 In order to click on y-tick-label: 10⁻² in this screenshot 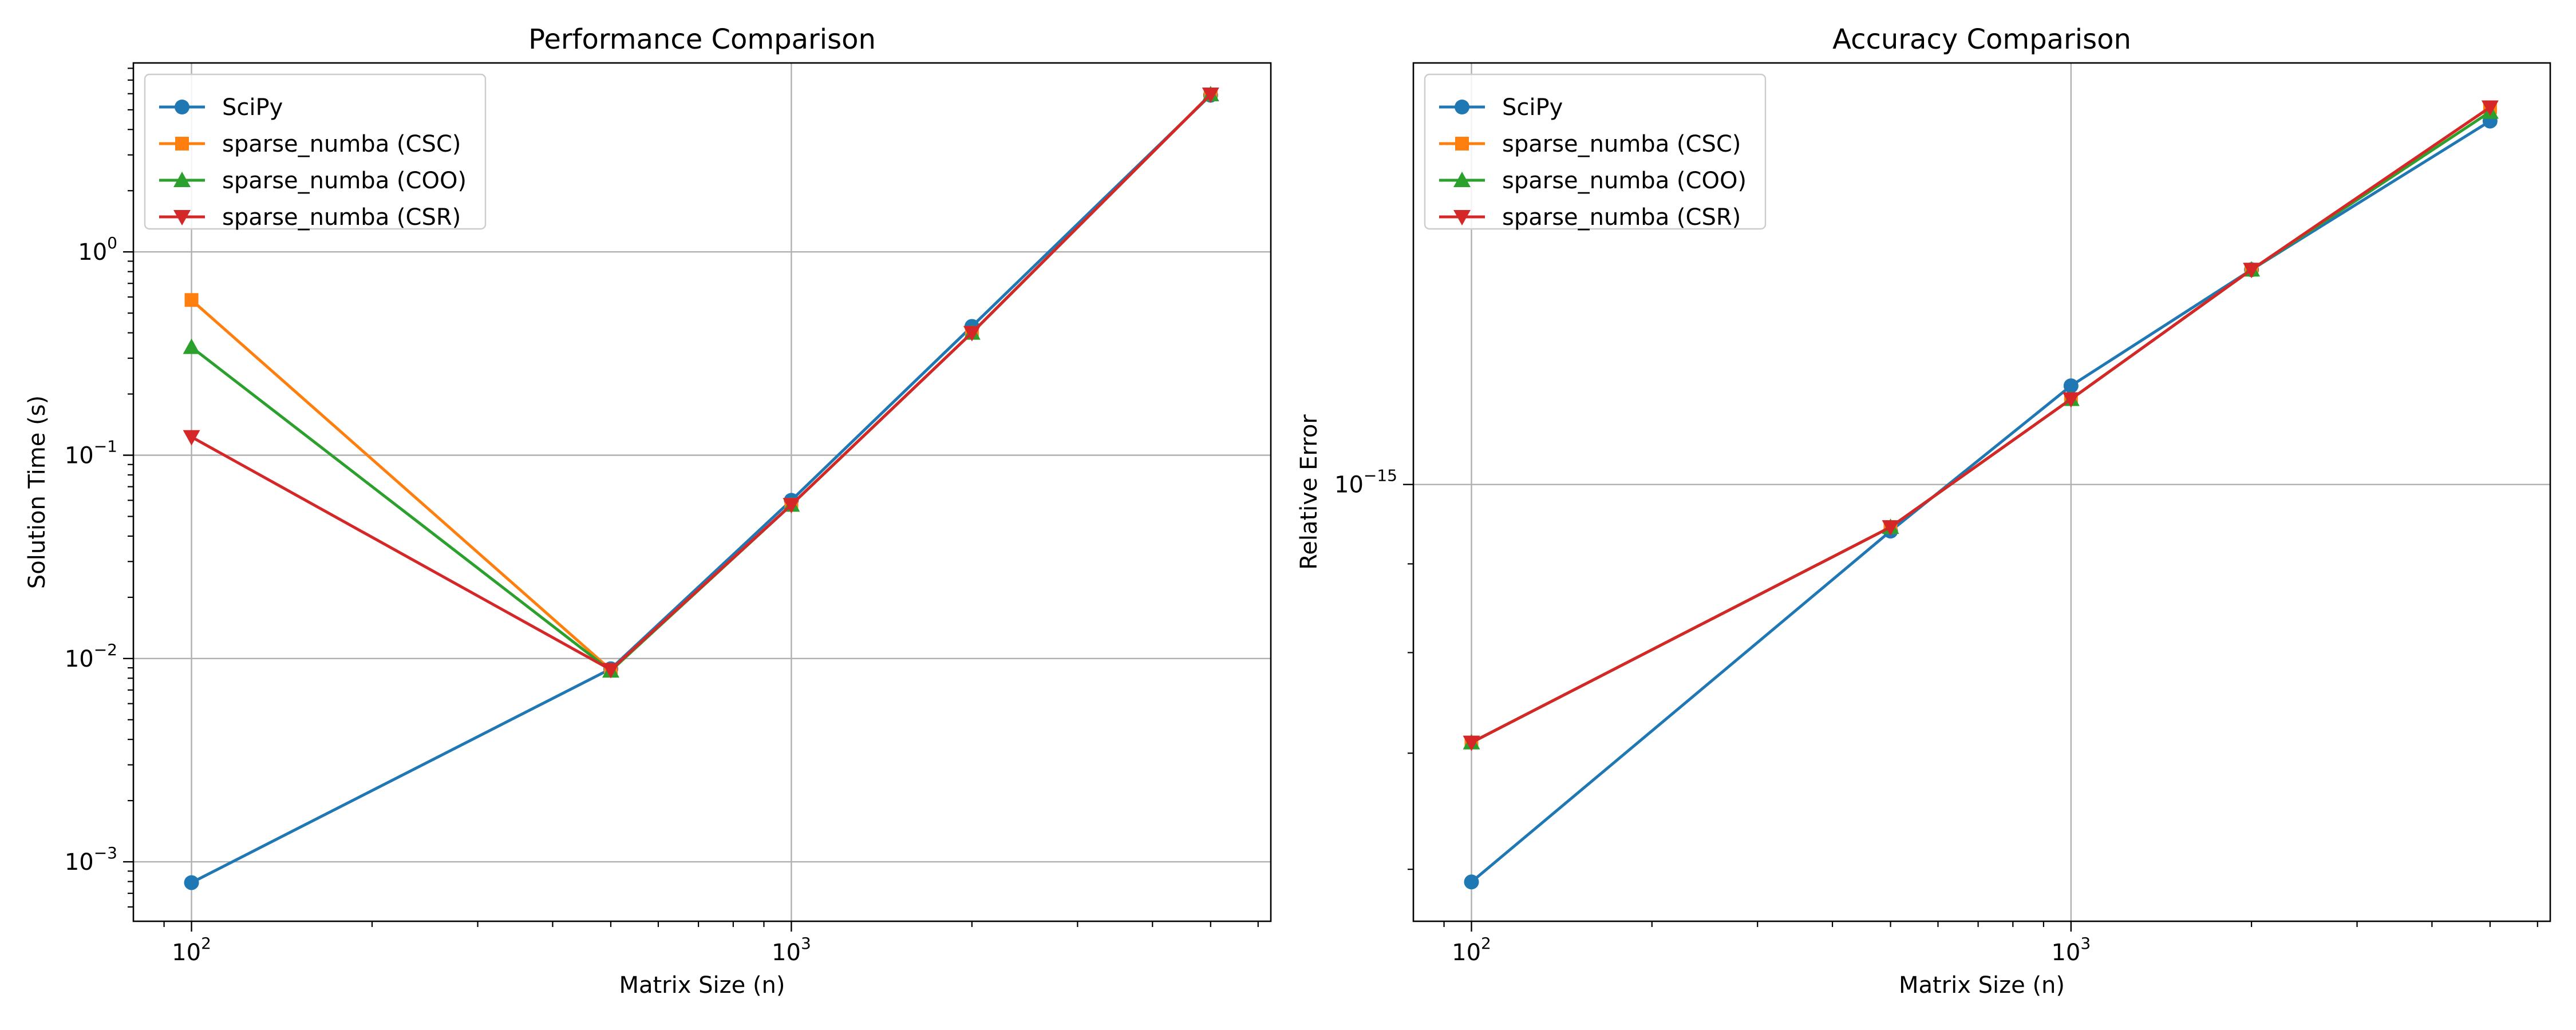, I will do `click(91, 656)`.